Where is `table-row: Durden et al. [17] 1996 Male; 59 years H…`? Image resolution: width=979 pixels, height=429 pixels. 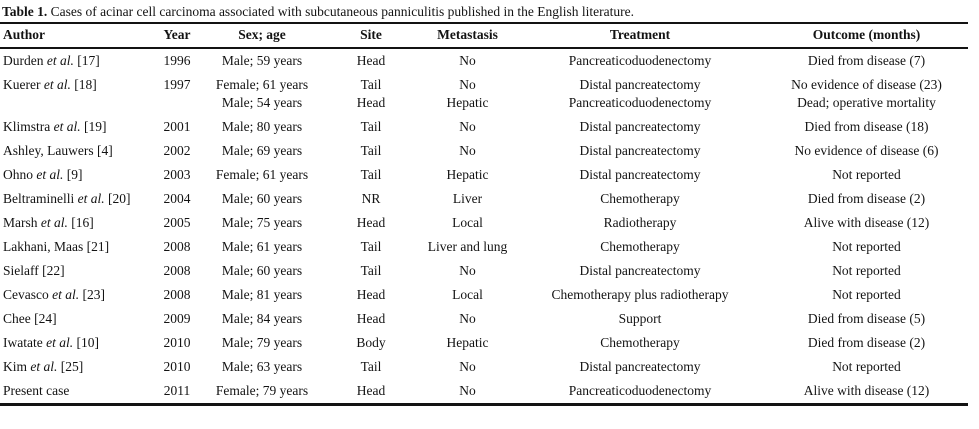
table-row: Durden et al. [17] 1996 Male; 59 years H… is located at coordinates (484, 60).